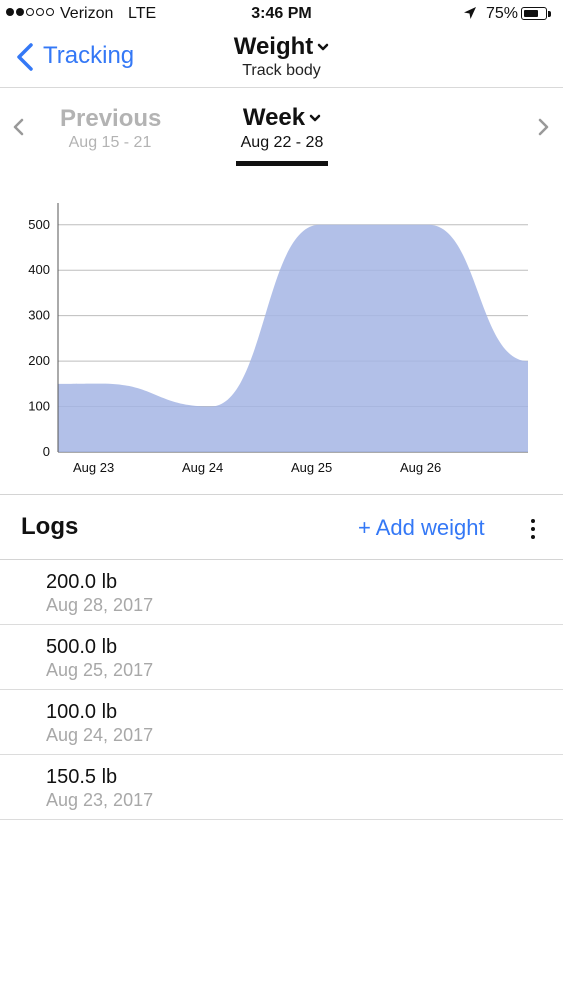  I want to click on log-weight: 200.0 lb, so click(82, 582).